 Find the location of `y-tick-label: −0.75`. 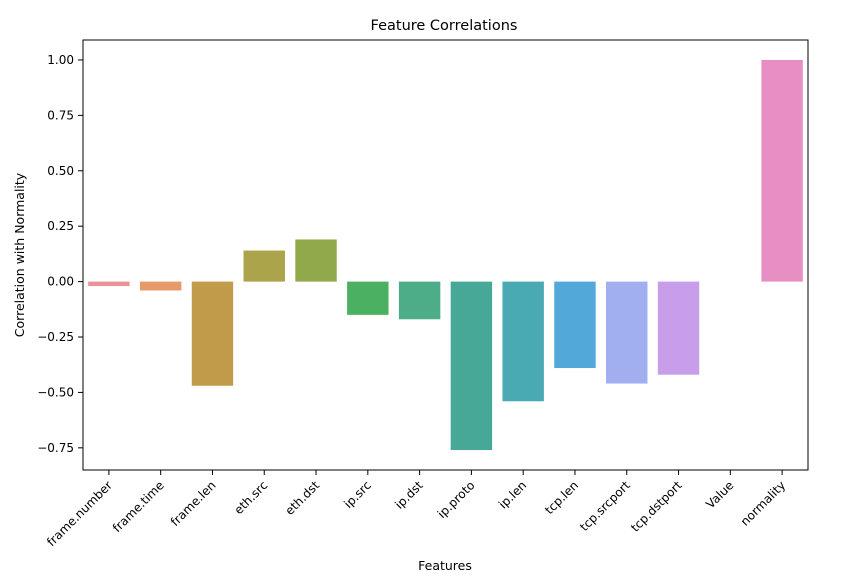

y-tick-label: −0.75 is located at coordinates (55, 448).